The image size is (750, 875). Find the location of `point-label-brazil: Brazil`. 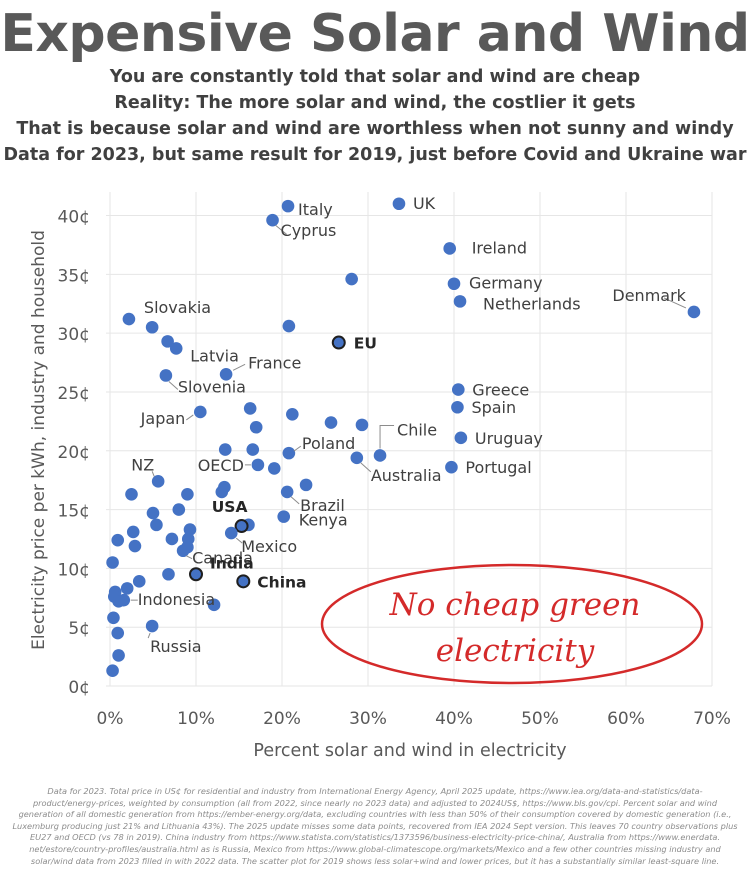

point-label-brazil: Brazil is located at coordinates (322, 505).